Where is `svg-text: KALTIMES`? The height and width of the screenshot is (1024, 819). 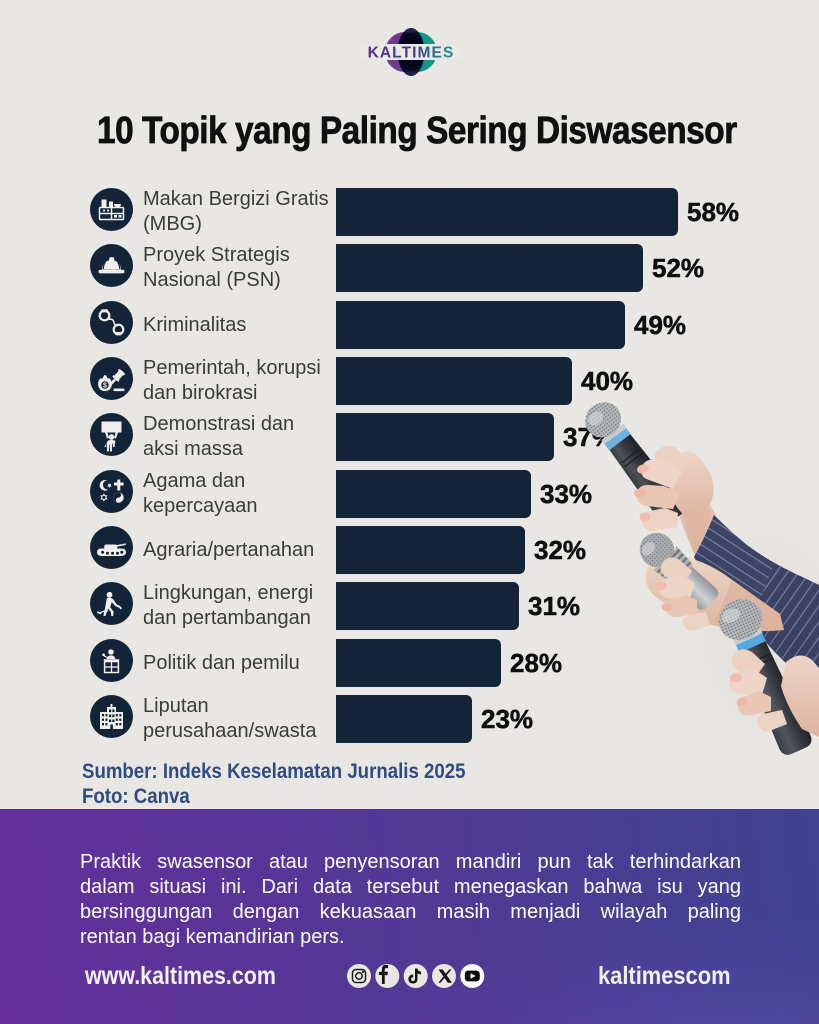
svg-text: KALTIMES is located at coordinates (411, 53).